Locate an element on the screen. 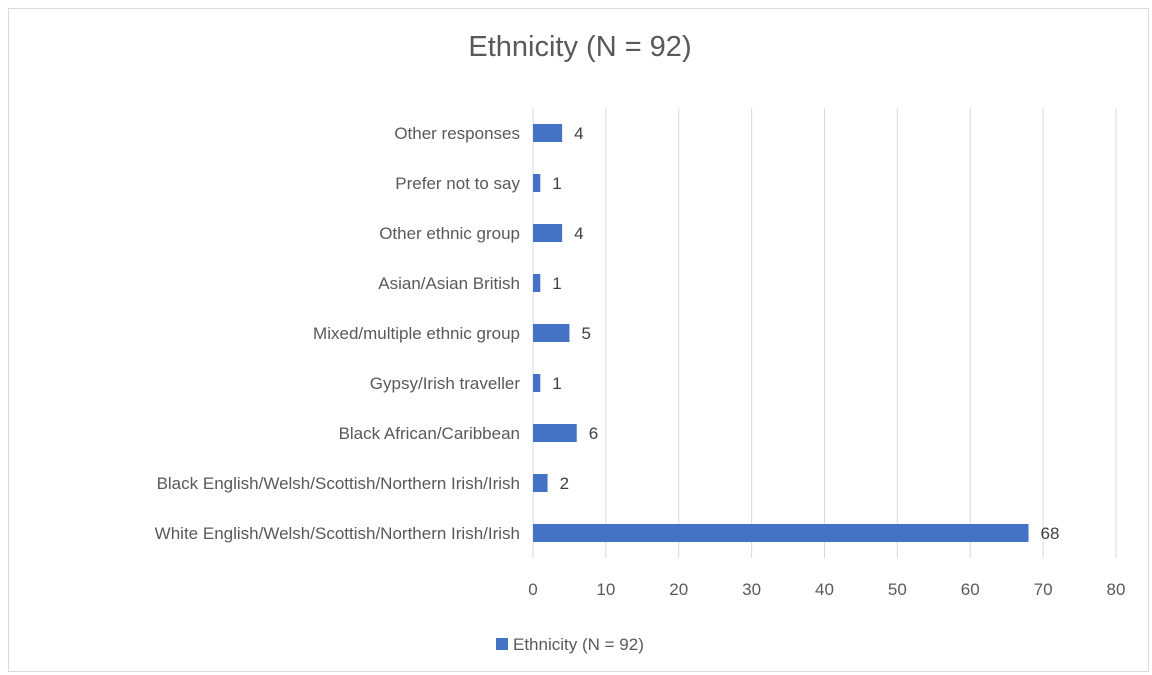  x-axis-tick-labels: 0 10 20 30 40 50 60 70 80 is located at coordinates (826, 589).